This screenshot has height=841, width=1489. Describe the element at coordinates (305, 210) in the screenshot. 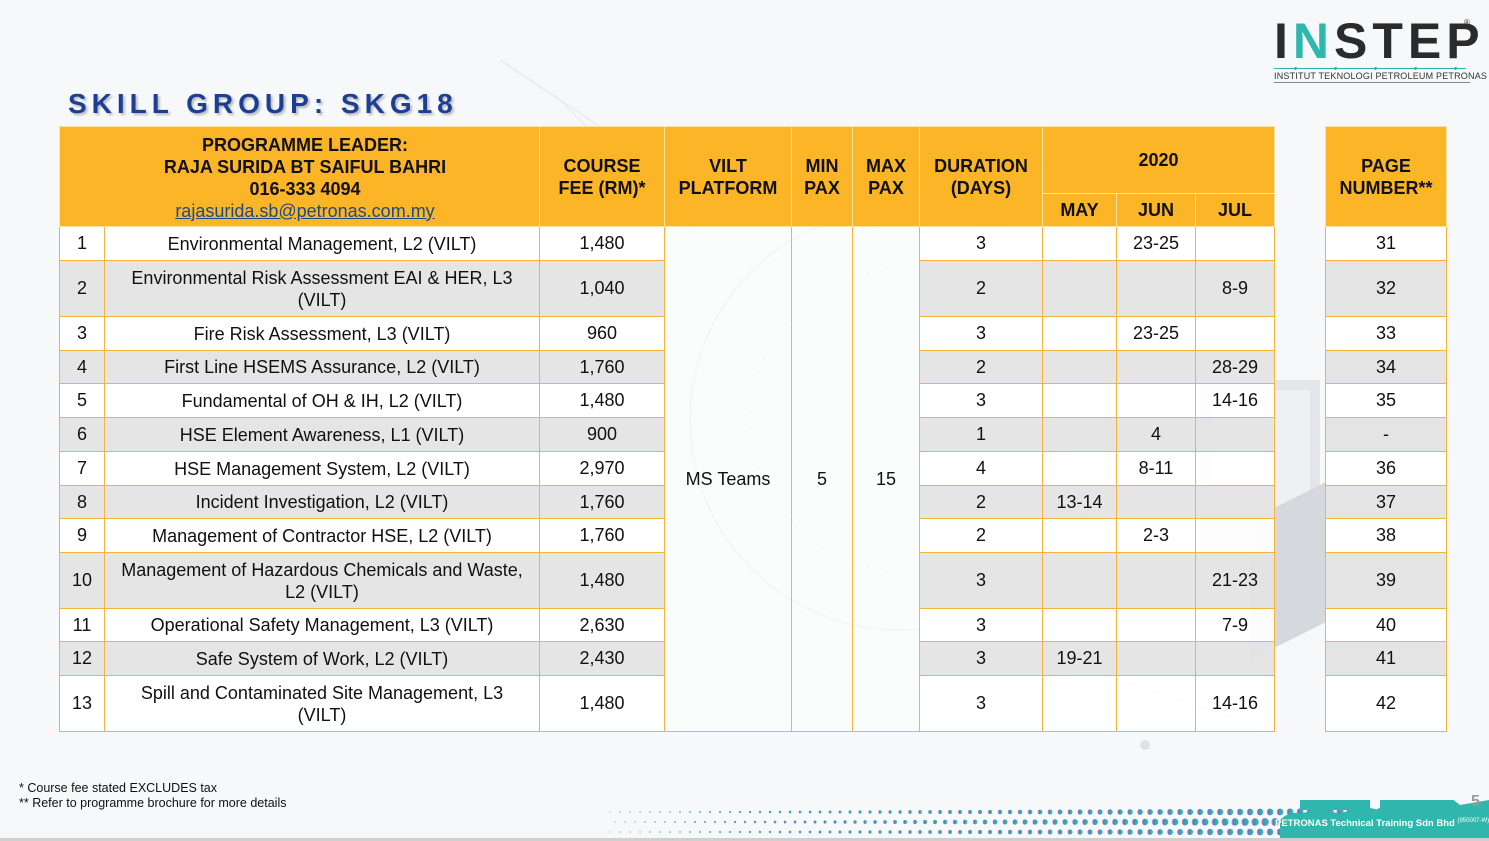

I see `leader-email-link: rajasurida.sb@petronas.com.my` at that location.